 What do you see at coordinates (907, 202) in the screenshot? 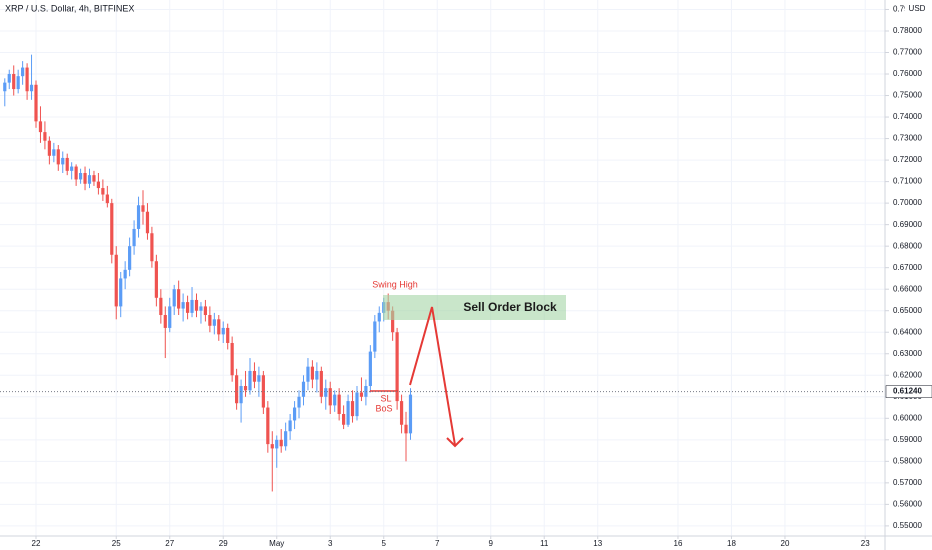
I see `y-tick-label: 0.70000` at bounding box center [907, 202].